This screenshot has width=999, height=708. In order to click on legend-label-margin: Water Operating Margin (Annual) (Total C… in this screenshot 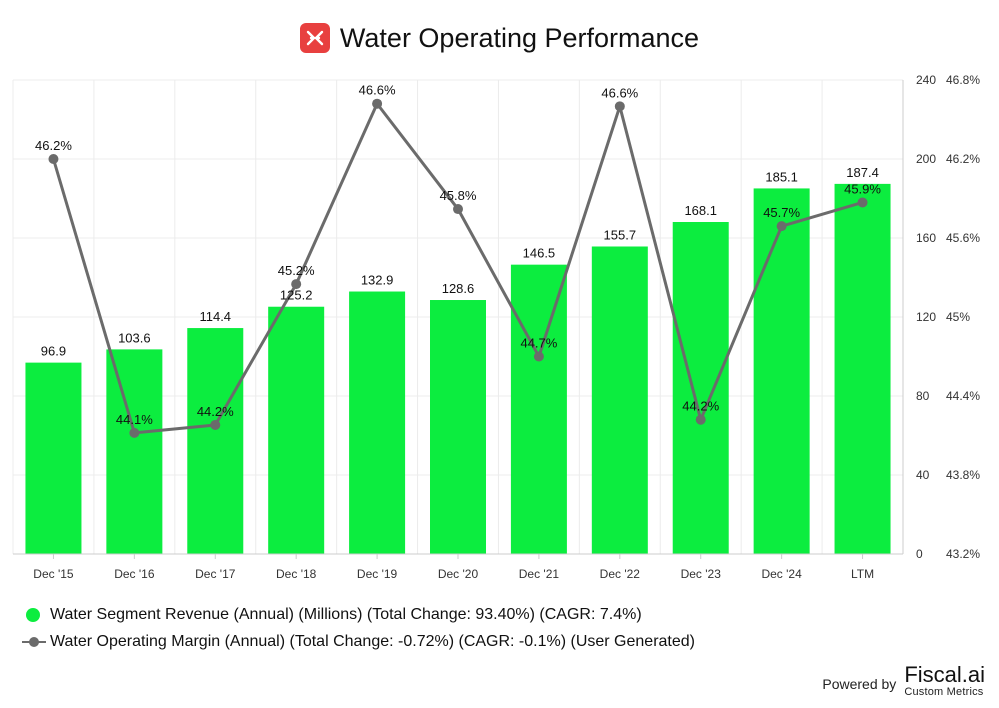, I will do `click(372, 641)`.